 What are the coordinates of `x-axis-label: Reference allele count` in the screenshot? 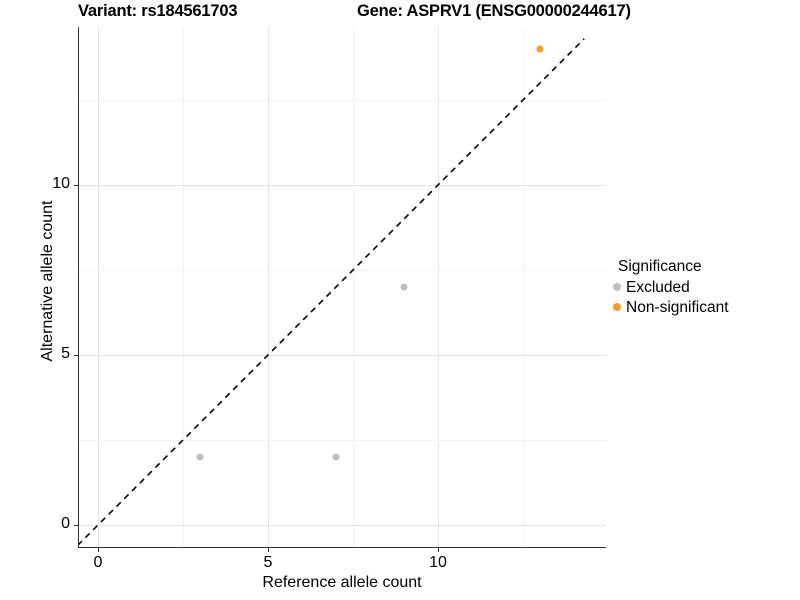 It's located at (342, 582).